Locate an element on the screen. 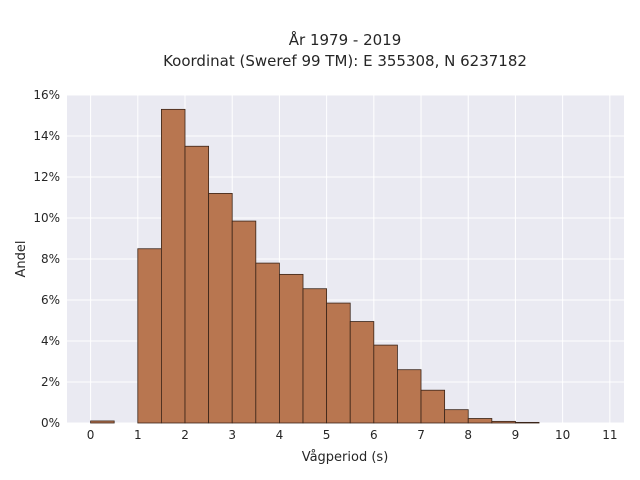 The width and height of the screenshot is (640, 480). y-tick-label: 16% is located at coordinates (46, 95).